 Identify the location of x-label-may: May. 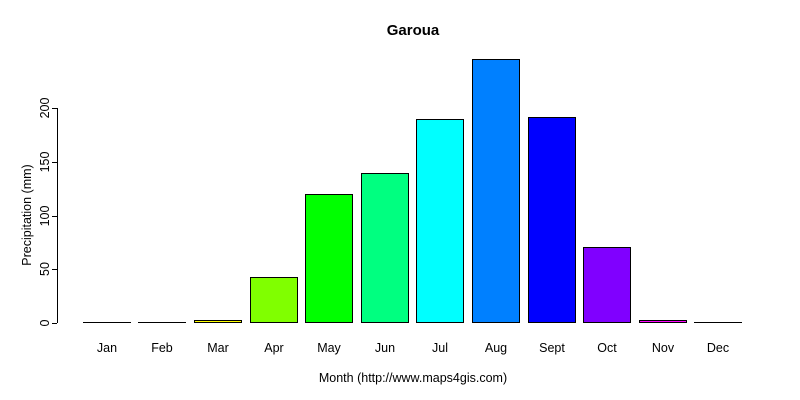
(329, 348).